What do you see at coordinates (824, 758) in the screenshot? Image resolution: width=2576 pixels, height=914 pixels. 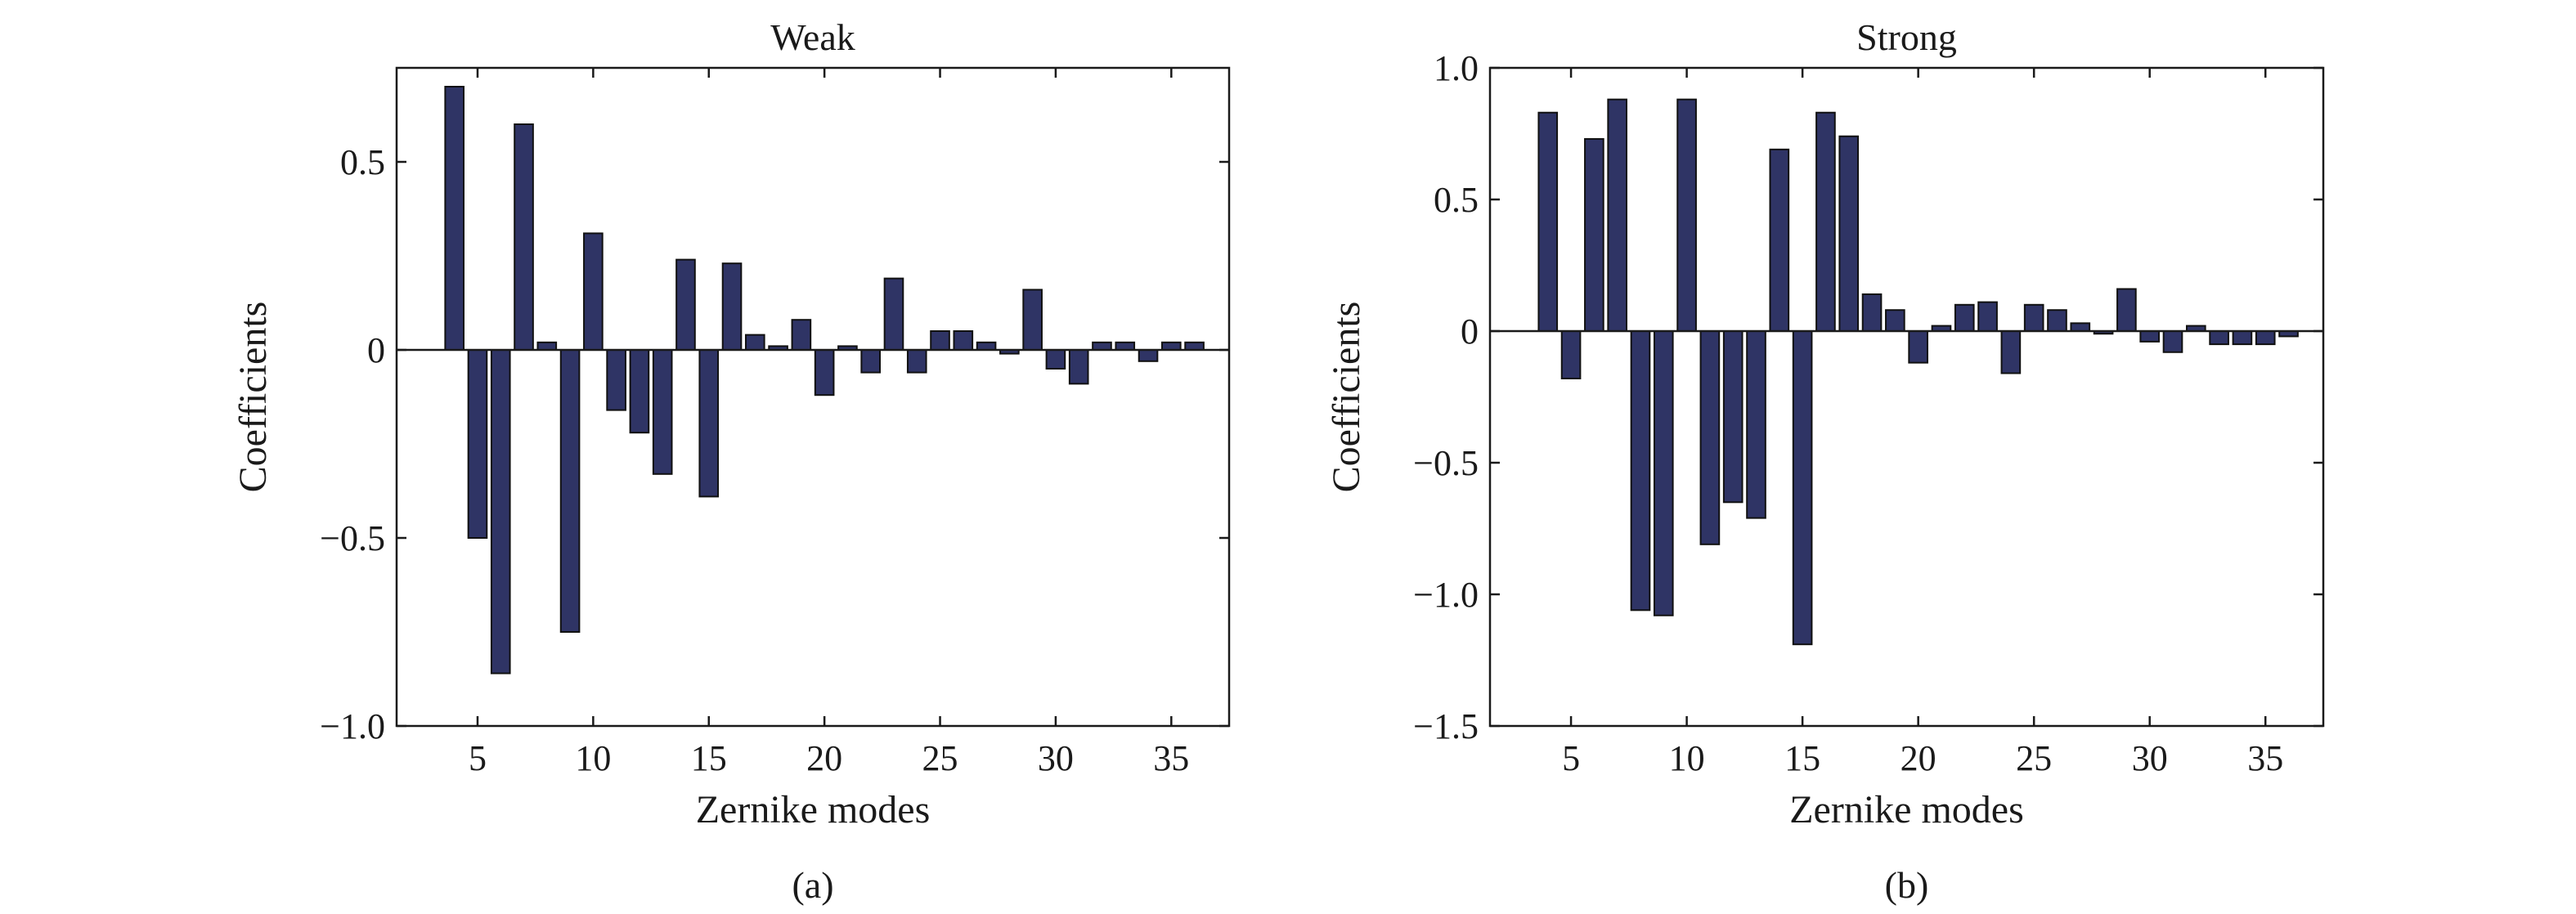 I see `weak-xtick-label: 20` at bounding box center [824, 758].